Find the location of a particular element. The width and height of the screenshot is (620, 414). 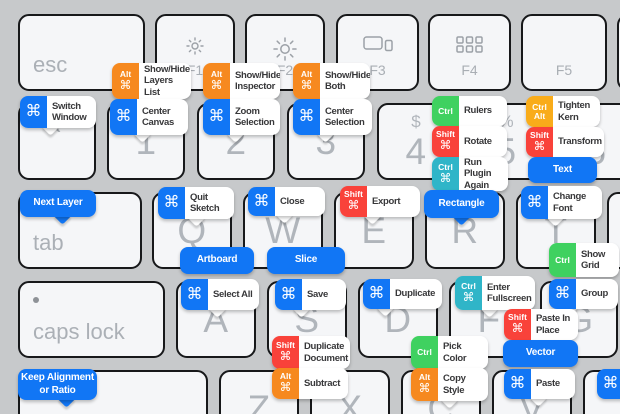

shortcut-callout-tighten-kern: Ctrl Alt Tighten Kern is located at coordinates (563, 111).